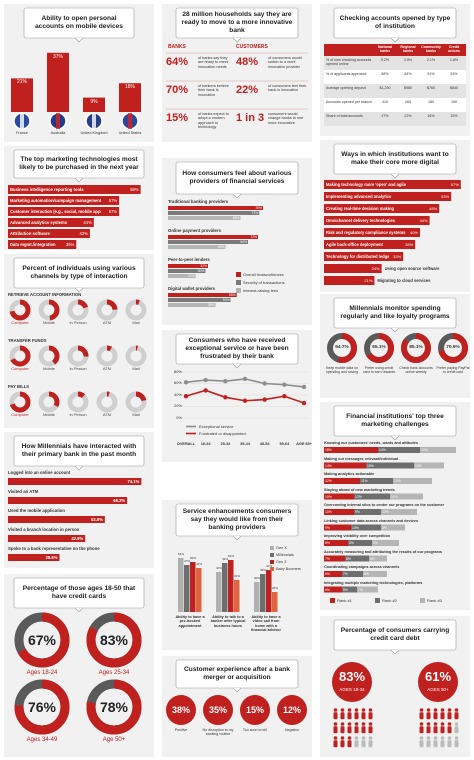  I want to click on value-label: 44%, so click(87, 222).